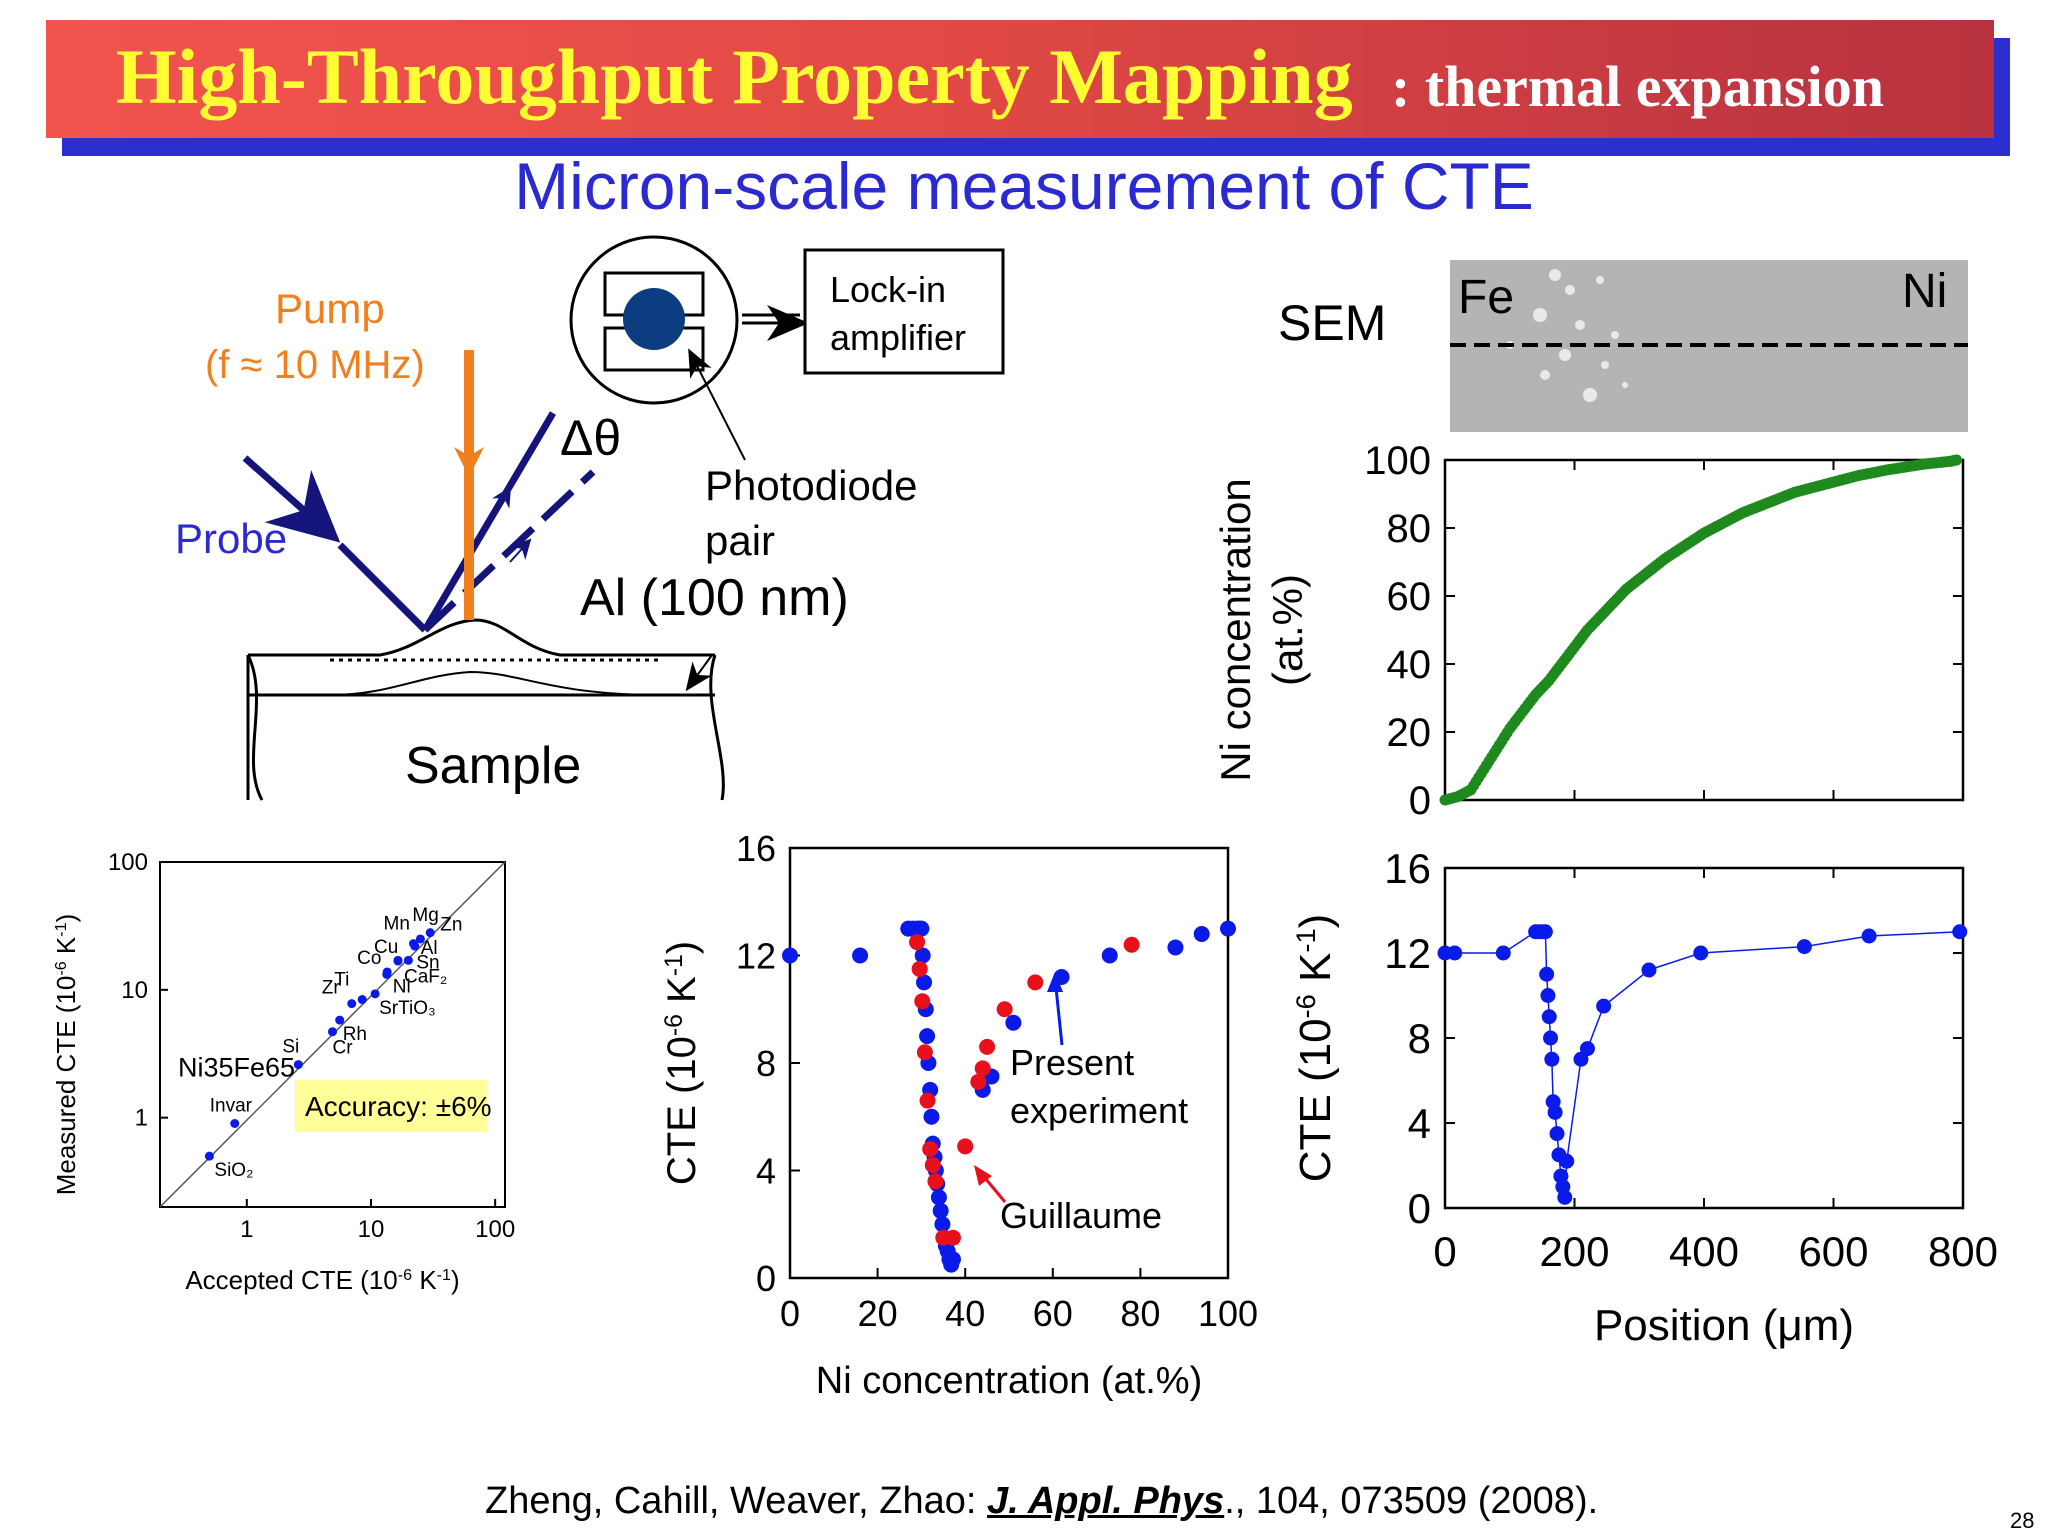 This screenshot has width=2048, height=1536. I want to click on chart4-y-axis-label-part: -1, so click(1305, 940).